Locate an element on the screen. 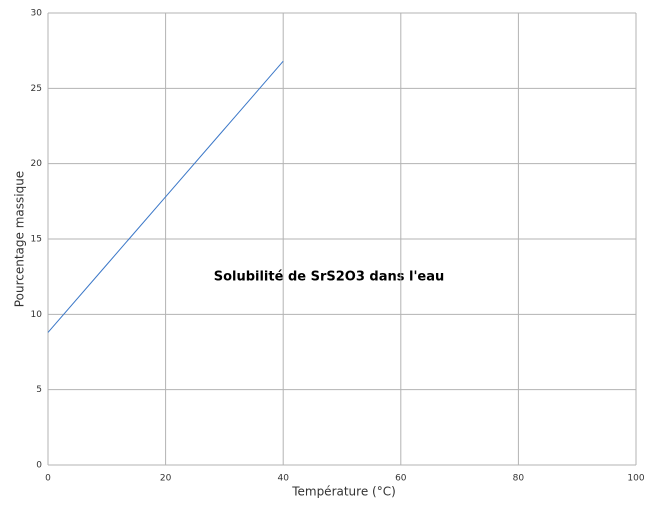  x-tick-label: 100 is located at coordinates (635, 479).